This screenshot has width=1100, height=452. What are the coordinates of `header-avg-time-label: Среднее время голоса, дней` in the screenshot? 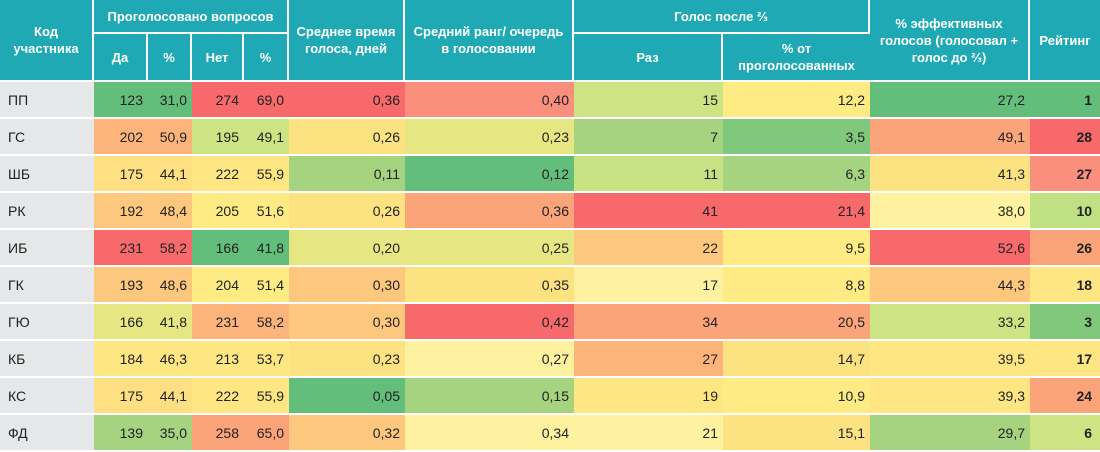 It's located at (346, 40).